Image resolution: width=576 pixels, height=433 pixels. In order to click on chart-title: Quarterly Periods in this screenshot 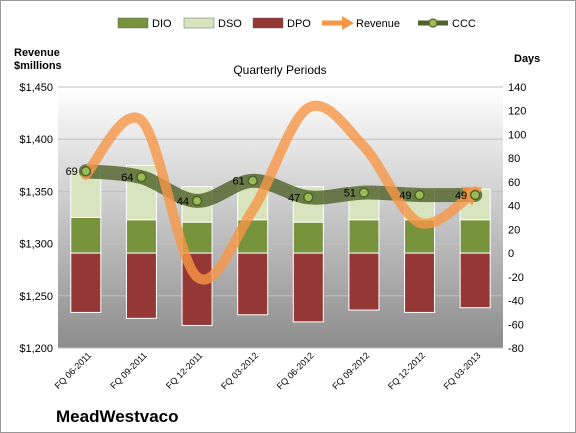, I will do `click(279, 70)`.